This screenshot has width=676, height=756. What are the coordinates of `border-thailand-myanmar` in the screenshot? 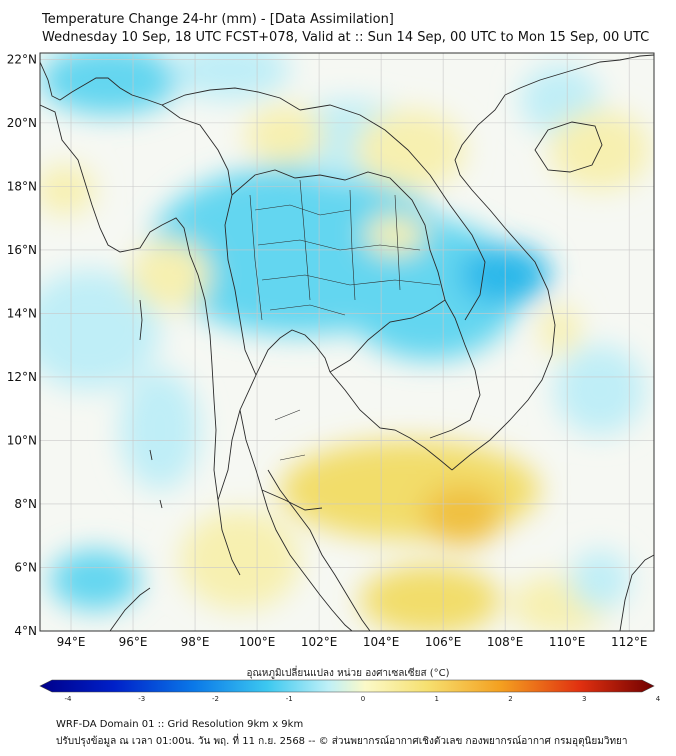 It's located at (209, 240).